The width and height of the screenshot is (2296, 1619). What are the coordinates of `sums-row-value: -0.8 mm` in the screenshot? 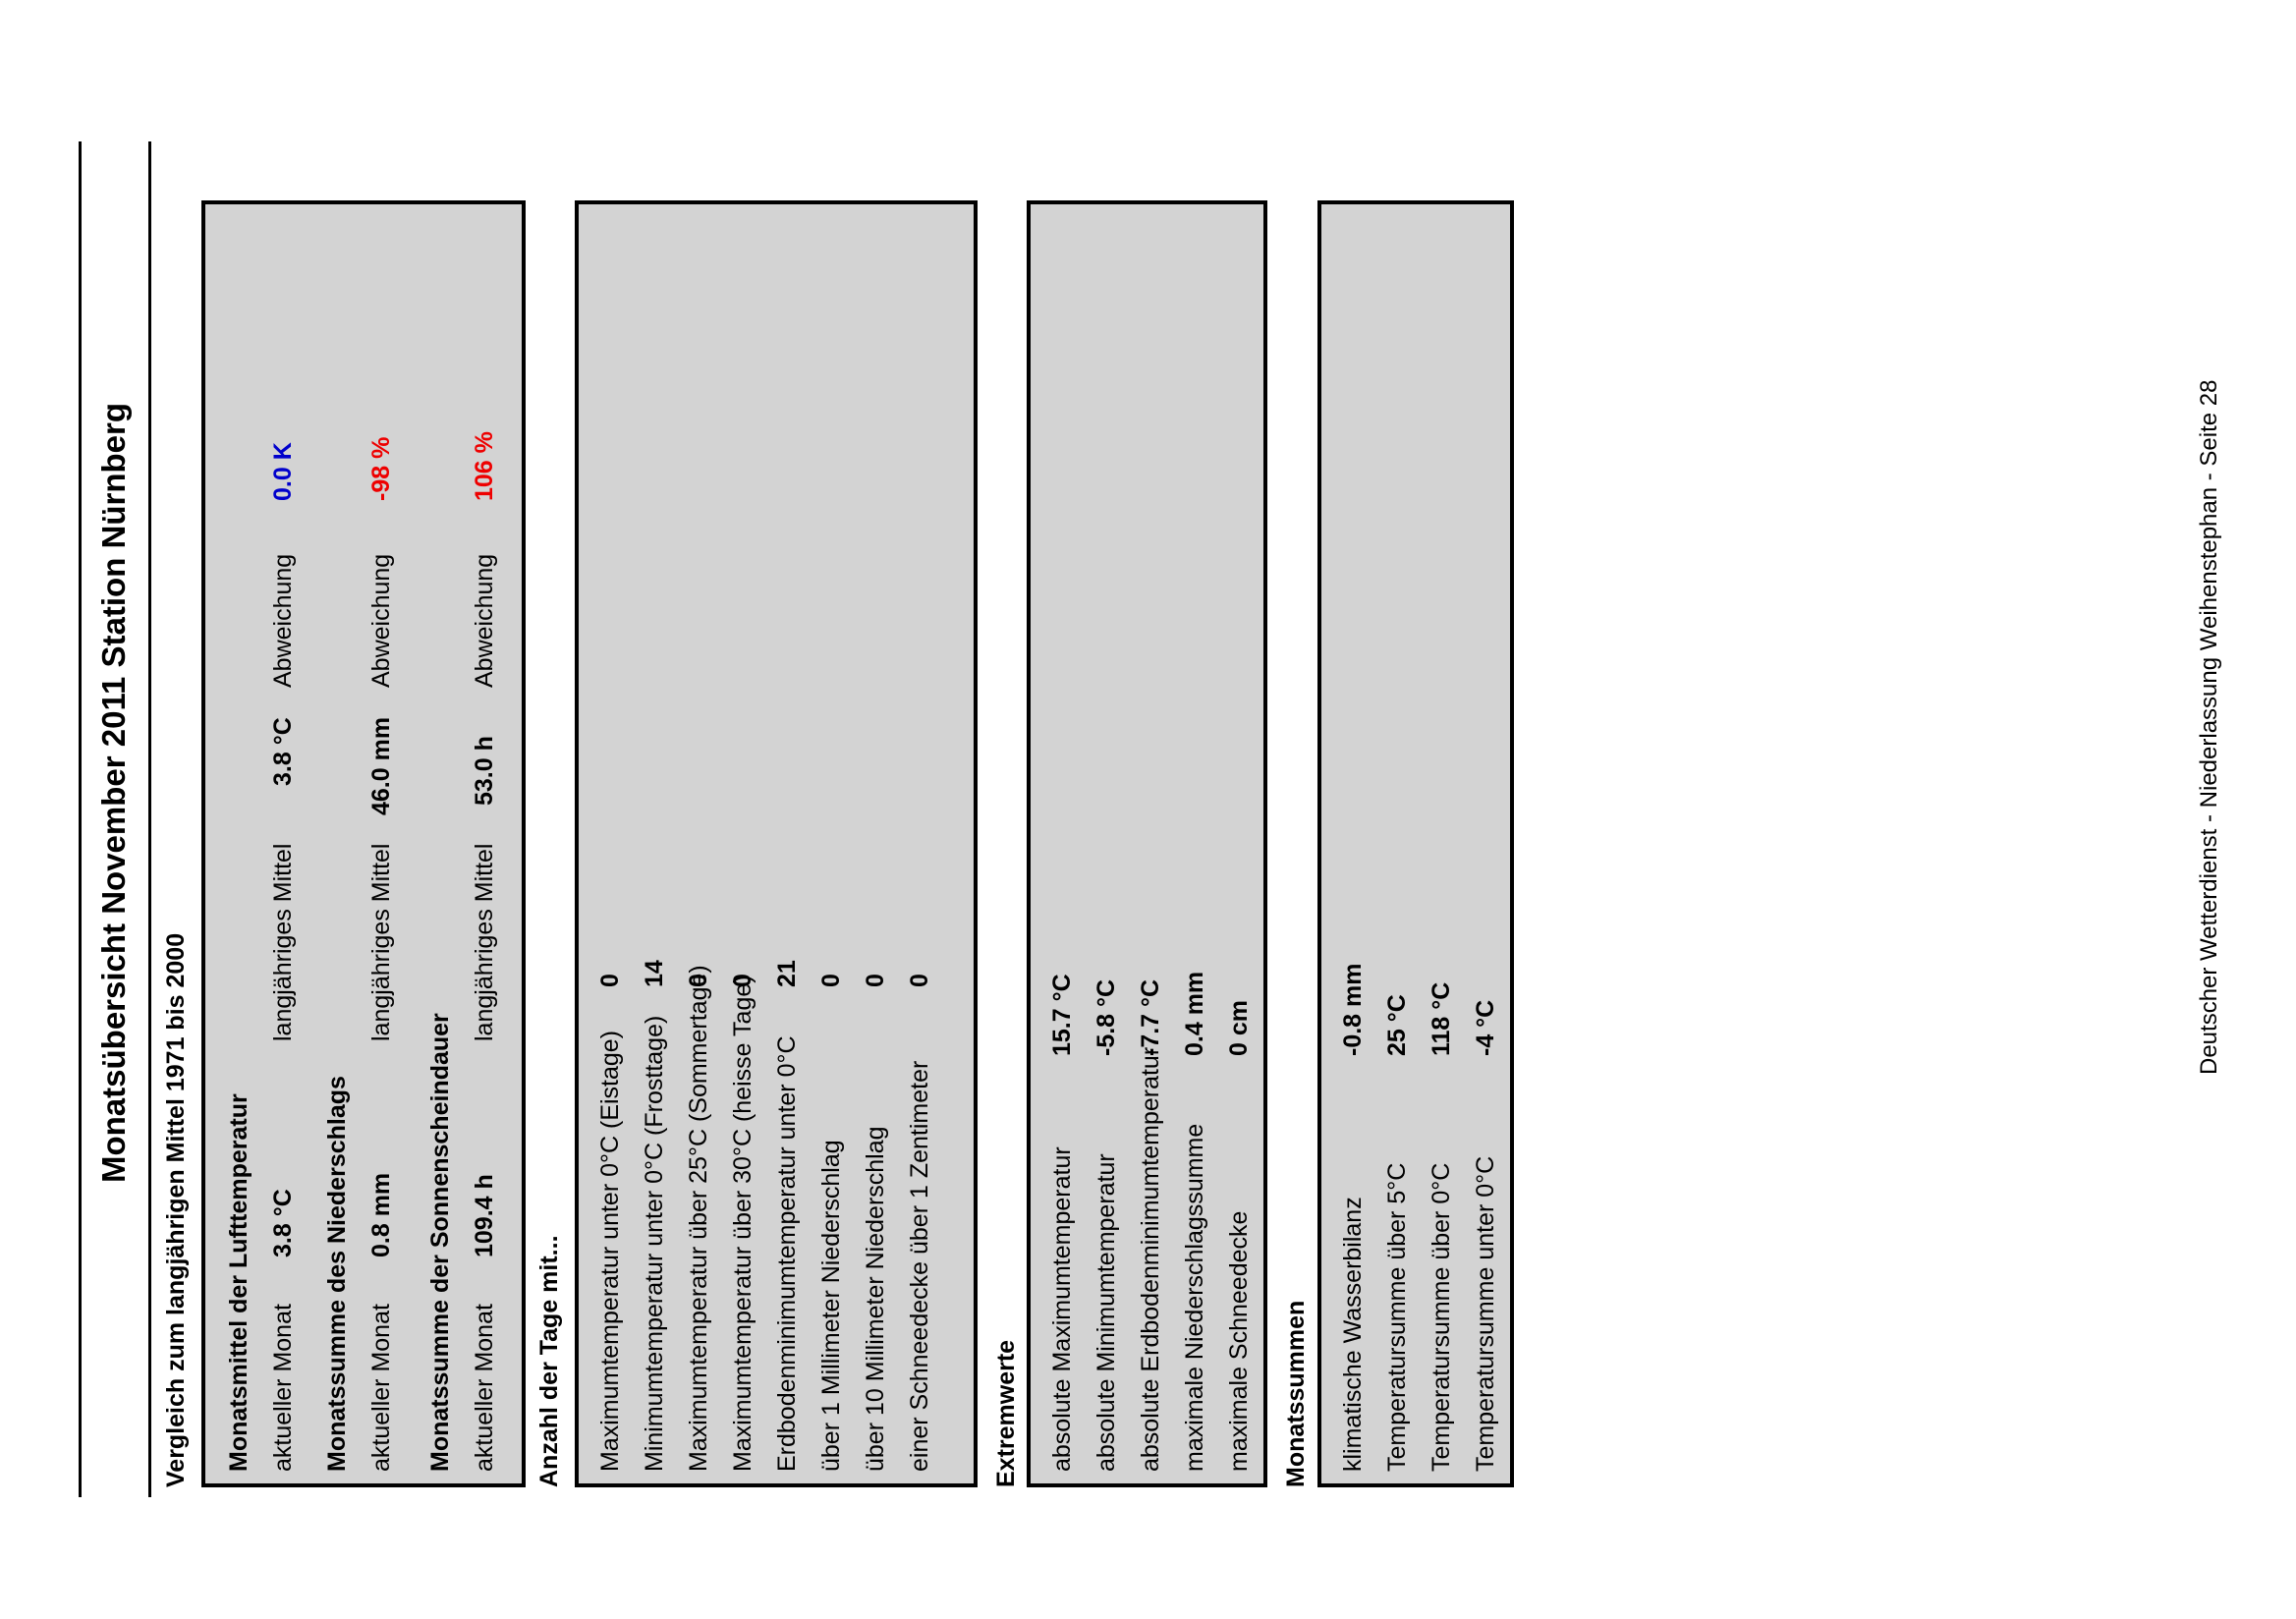 It's located at (1353, 1009).